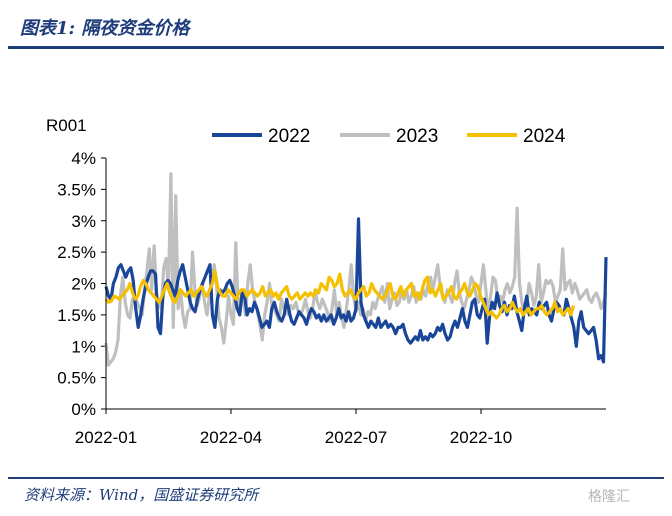 This screenshot has width=672, height=516. What do you see at coordinates (336, 47) in the screenshot?
I see `title-divider` at bounding box center [336, 47].